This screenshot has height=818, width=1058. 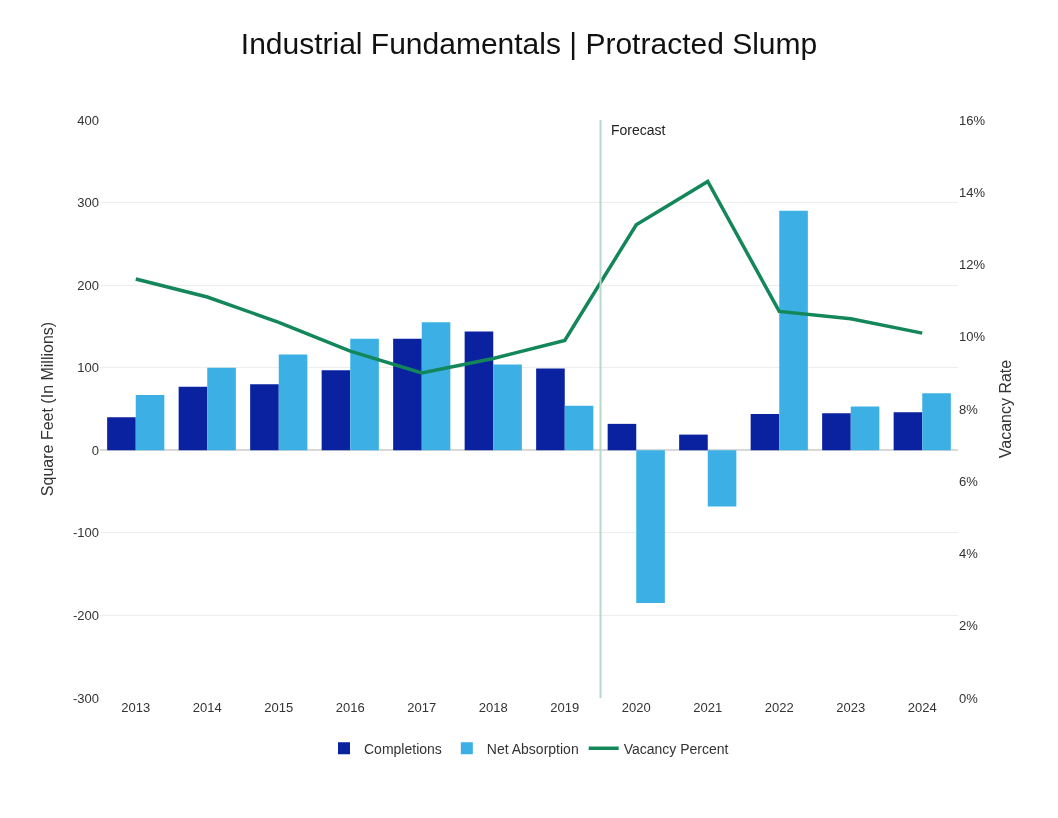 What do you see at coordinates (47, 409) in the screenshot?
I see `y-axis-title: Square Feet (In Millions)` at bounding box center [47, 409].